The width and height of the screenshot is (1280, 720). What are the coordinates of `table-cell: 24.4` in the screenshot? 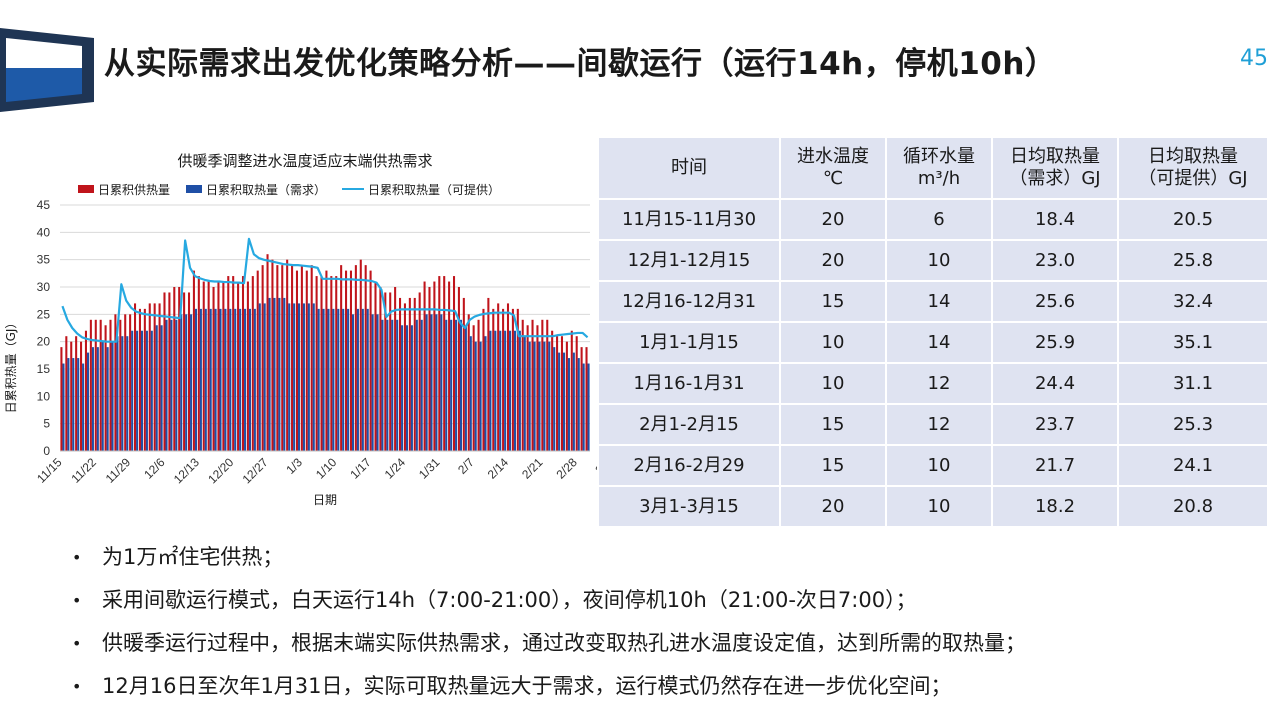 It's located at (1055, 383).